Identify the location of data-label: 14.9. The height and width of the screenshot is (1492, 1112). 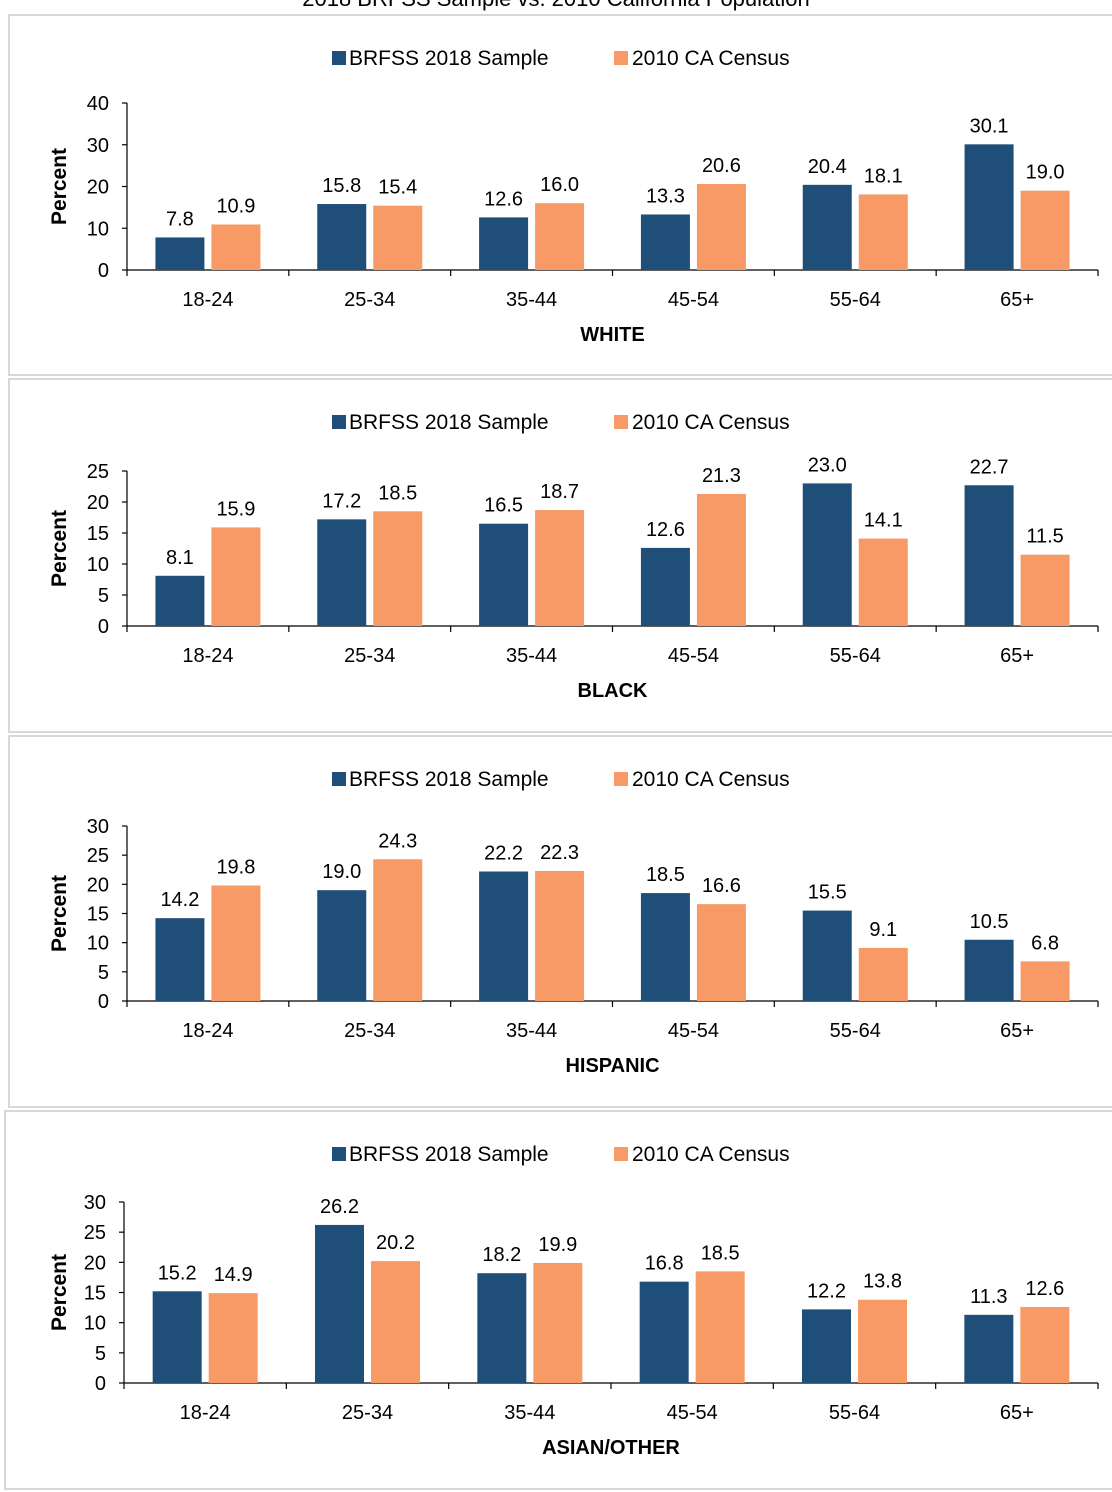
(233, 1275).